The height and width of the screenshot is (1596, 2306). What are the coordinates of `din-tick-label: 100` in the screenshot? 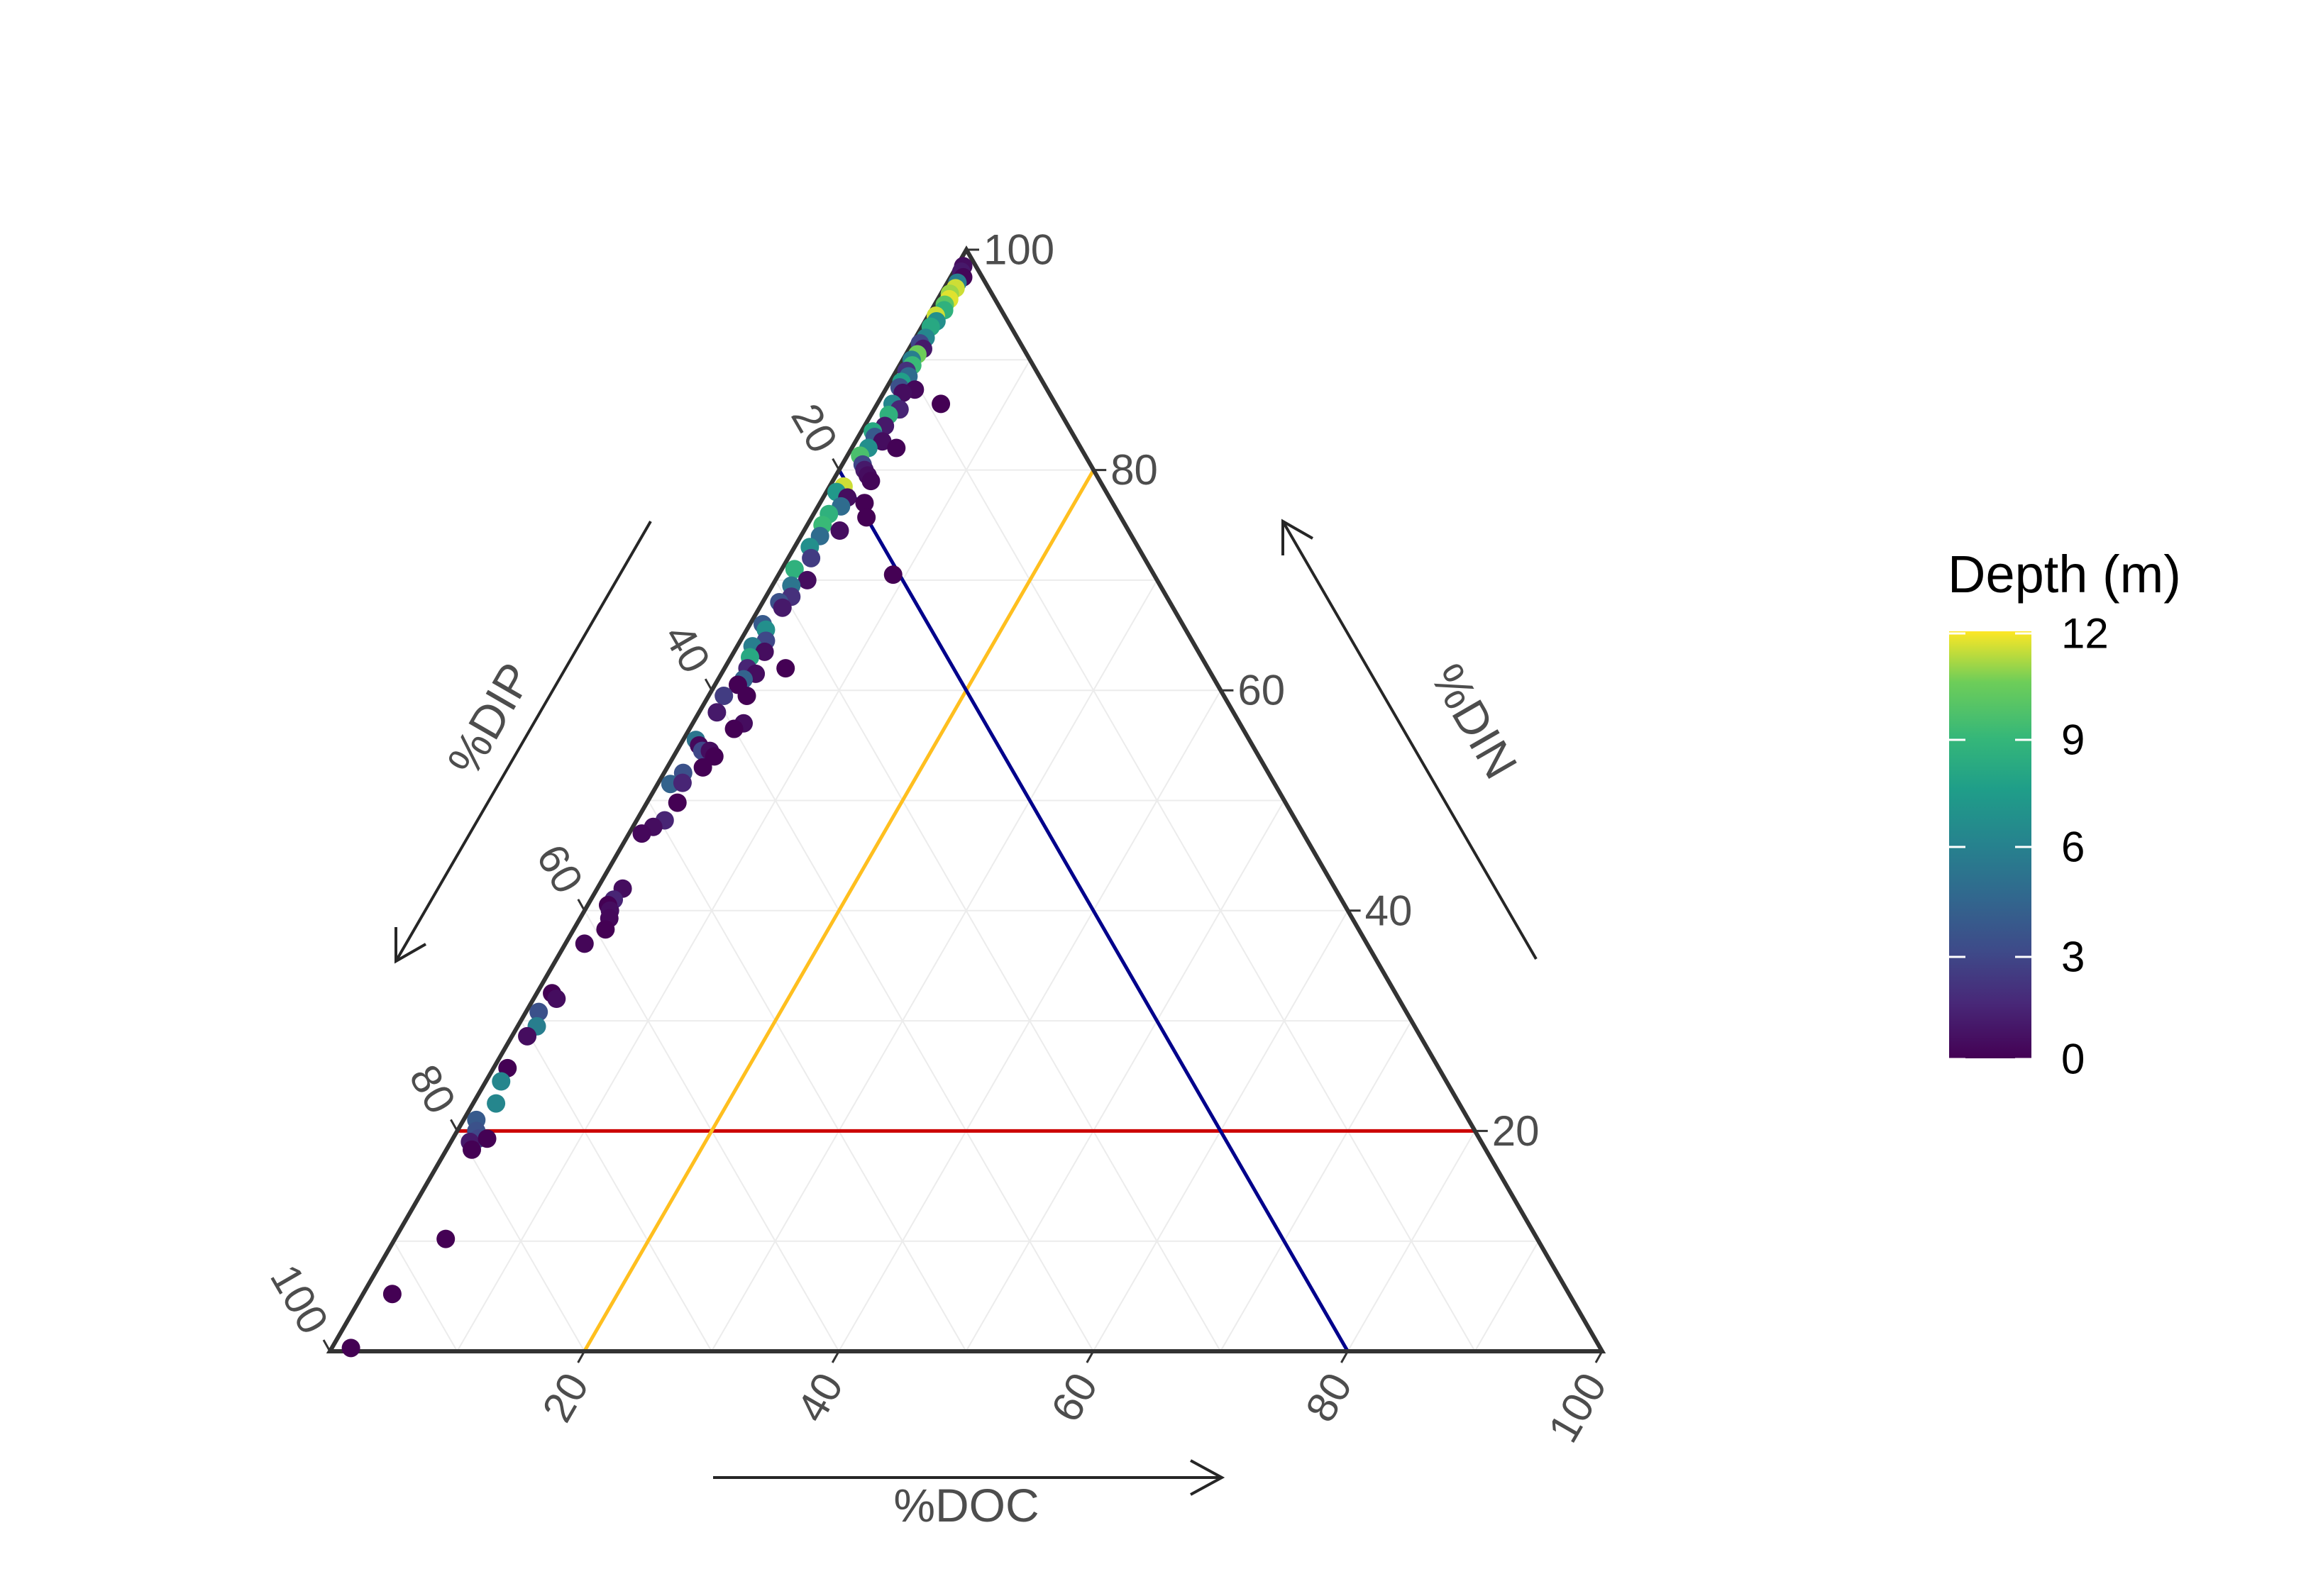 It's located at (1018, 250).